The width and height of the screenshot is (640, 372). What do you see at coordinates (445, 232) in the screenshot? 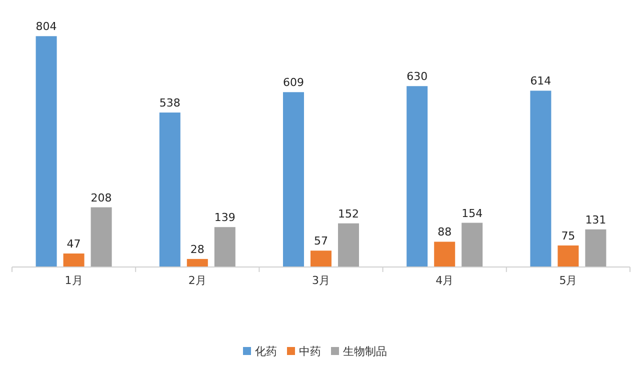
I see `data-label: 88` at bounding box center [445, 232].